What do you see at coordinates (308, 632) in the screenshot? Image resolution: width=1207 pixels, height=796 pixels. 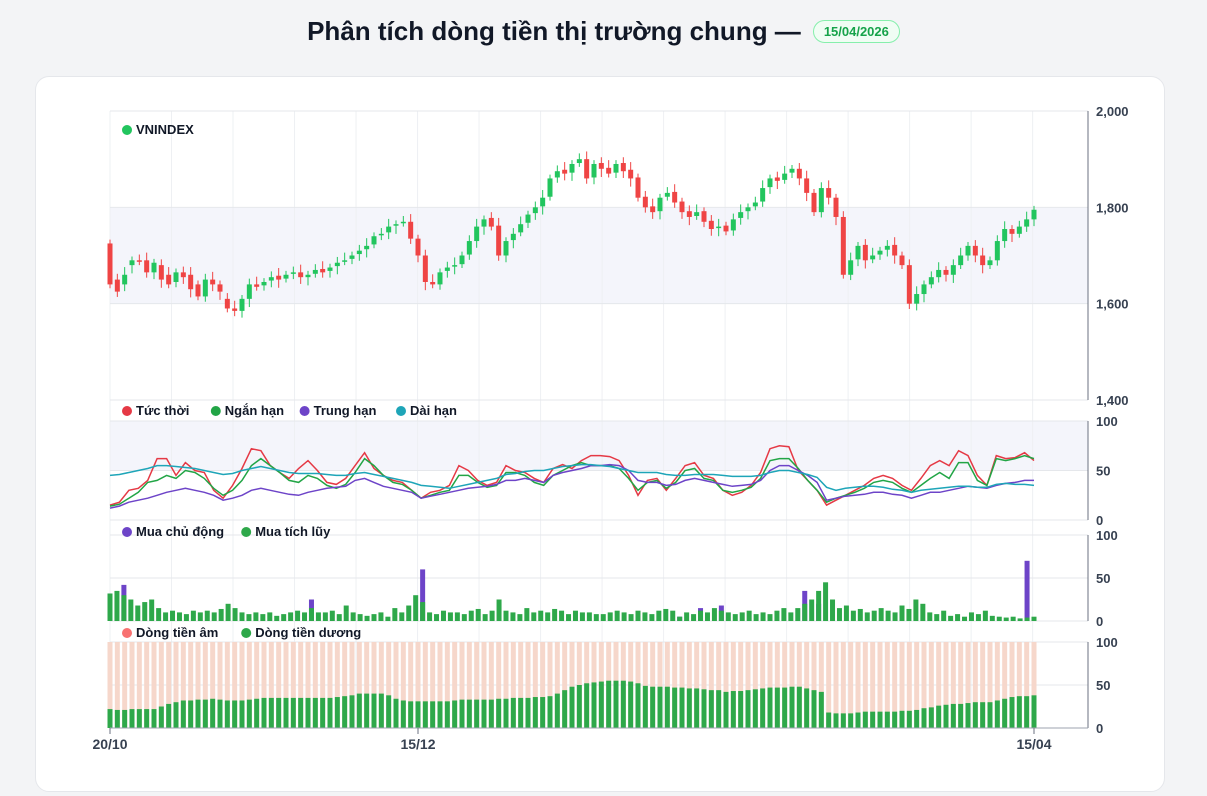 I see `legend-label: Dòng tiền dương` at bounding box center [308, 632].